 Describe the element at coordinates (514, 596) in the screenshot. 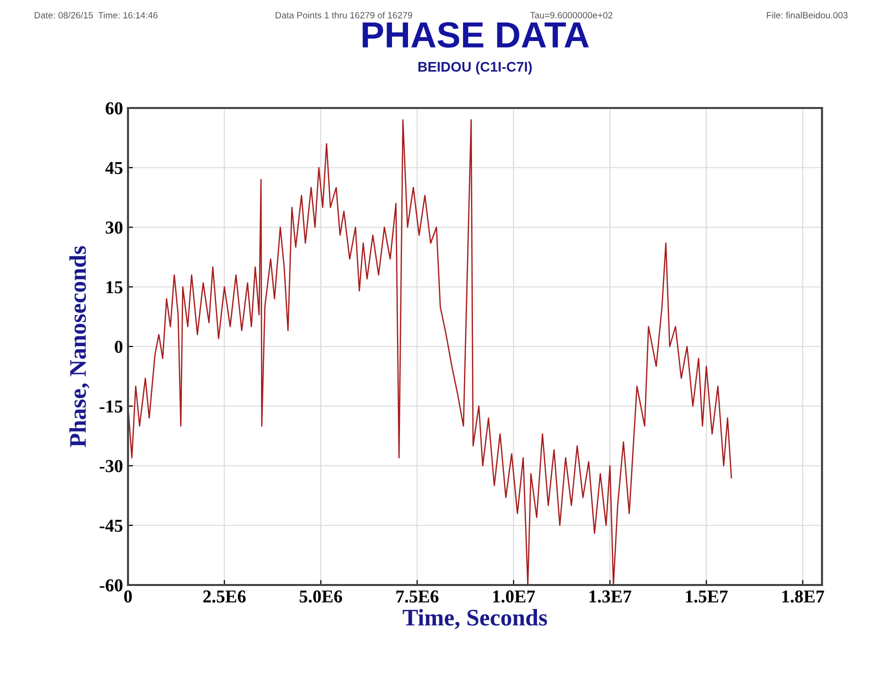

I see `x-tick-label: 1.0E7` at that location.